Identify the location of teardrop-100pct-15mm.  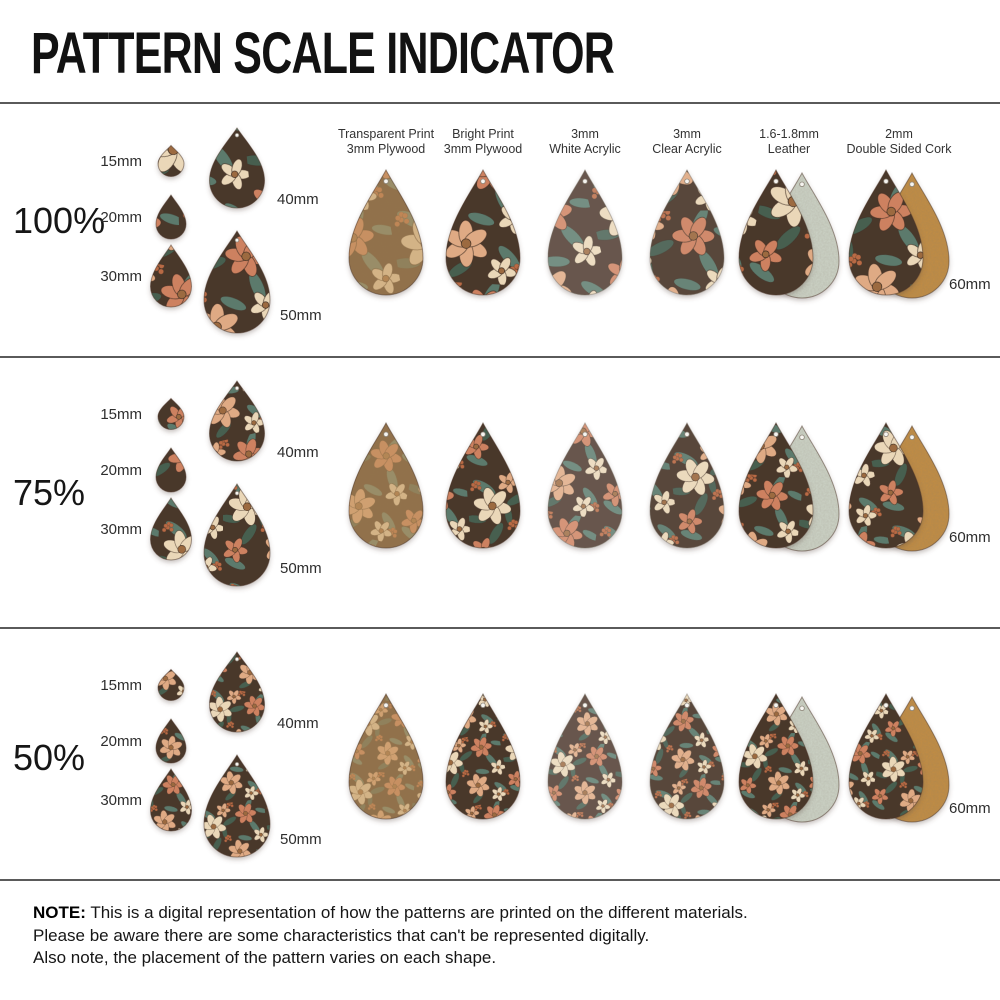
(171, 160).